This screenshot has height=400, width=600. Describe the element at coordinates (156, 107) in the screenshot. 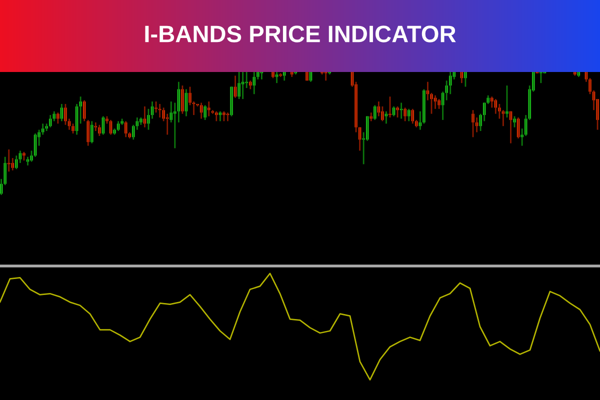

I see `candlestick` at that location.